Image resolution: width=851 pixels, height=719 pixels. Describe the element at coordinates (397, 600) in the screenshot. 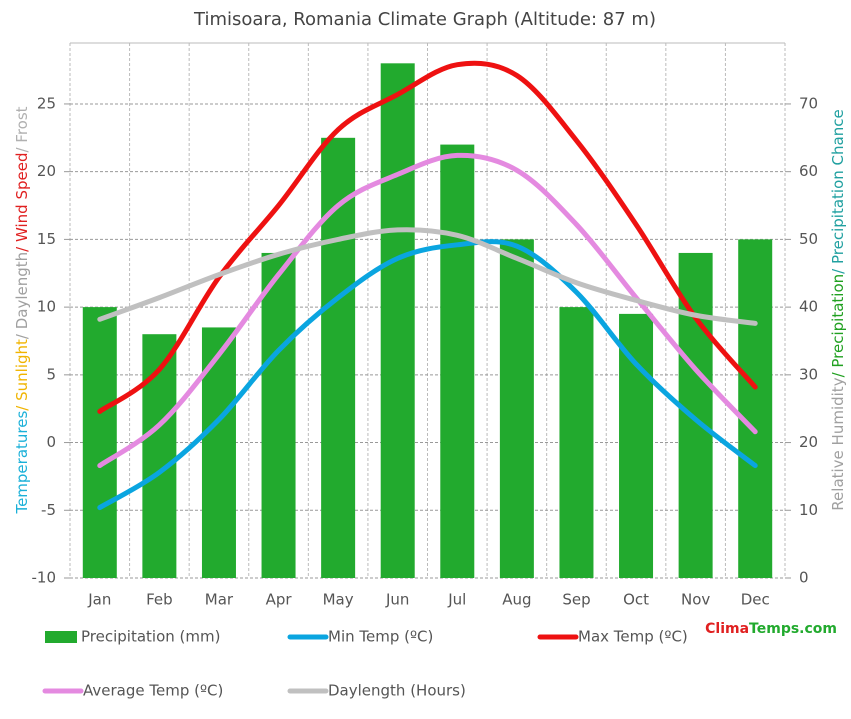

I see `x-tick-label: Jun` at that location.